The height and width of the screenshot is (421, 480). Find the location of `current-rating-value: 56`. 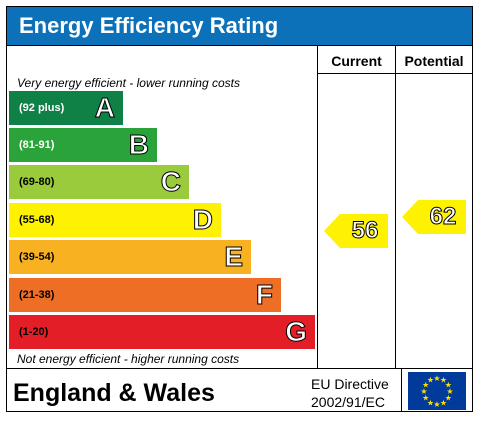

current-rating-value: 56 is located at coordinates (365, 231).